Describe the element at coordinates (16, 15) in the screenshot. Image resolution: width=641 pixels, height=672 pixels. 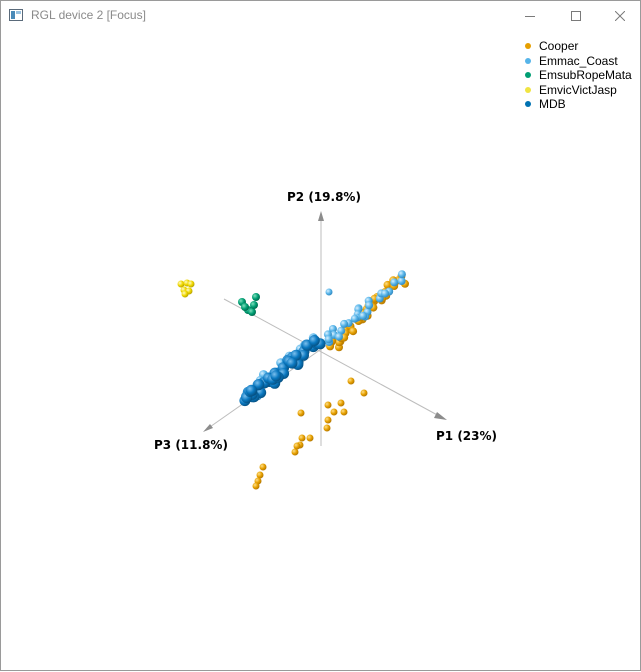
I see `rgl-app-icon` at that location.